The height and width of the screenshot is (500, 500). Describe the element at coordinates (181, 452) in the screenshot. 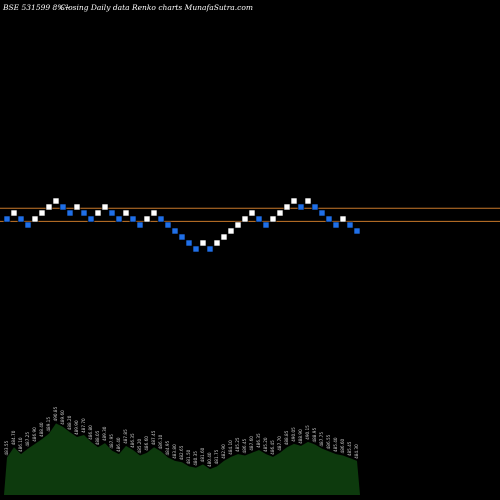

I see `price-label: 482.65` at that location.